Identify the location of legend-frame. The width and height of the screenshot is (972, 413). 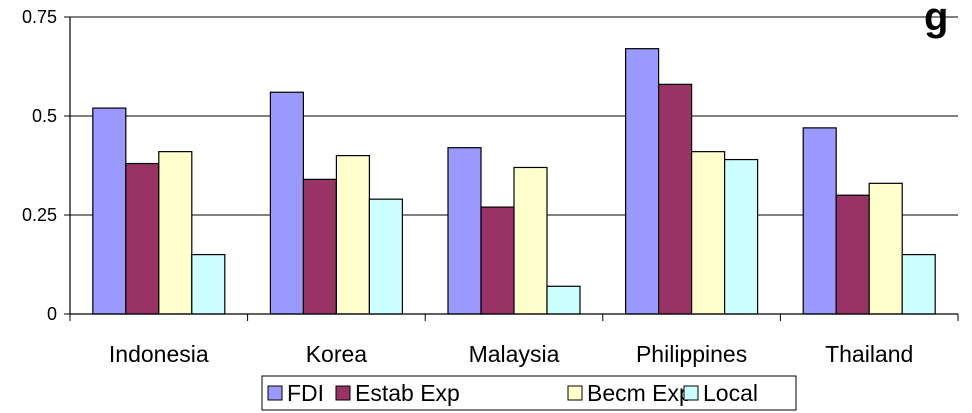
(529, 393).